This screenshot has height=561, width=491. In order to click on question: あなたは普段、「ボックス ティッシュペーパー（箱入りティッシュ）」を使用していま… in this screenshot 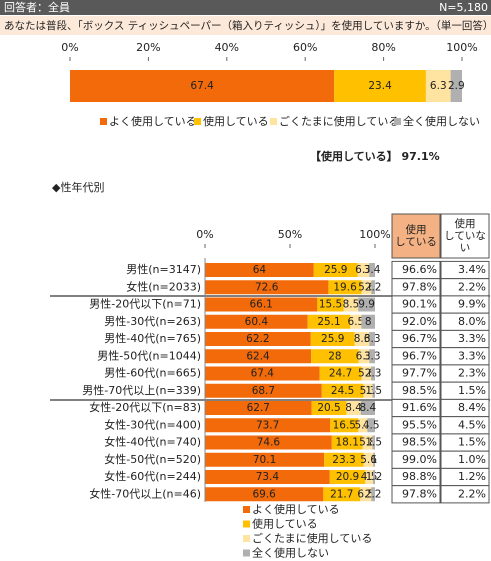, I will do `click(247, 25)`.